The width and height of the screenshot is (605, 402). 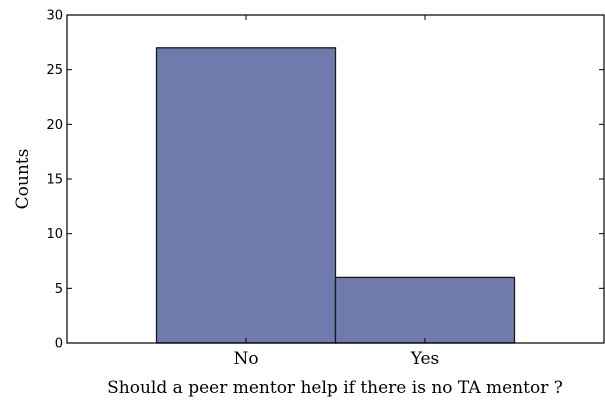 What do you see at coordinates (54, 16) in the screenshot?
I see `y-tick-label: 30` at bounding box center [54, 16].